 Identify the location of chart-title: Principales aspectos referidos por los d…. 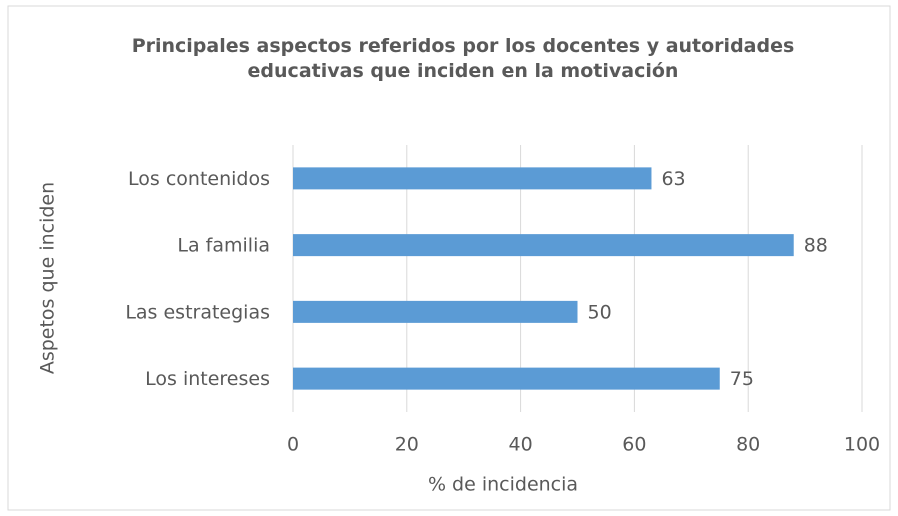
(463, 58).